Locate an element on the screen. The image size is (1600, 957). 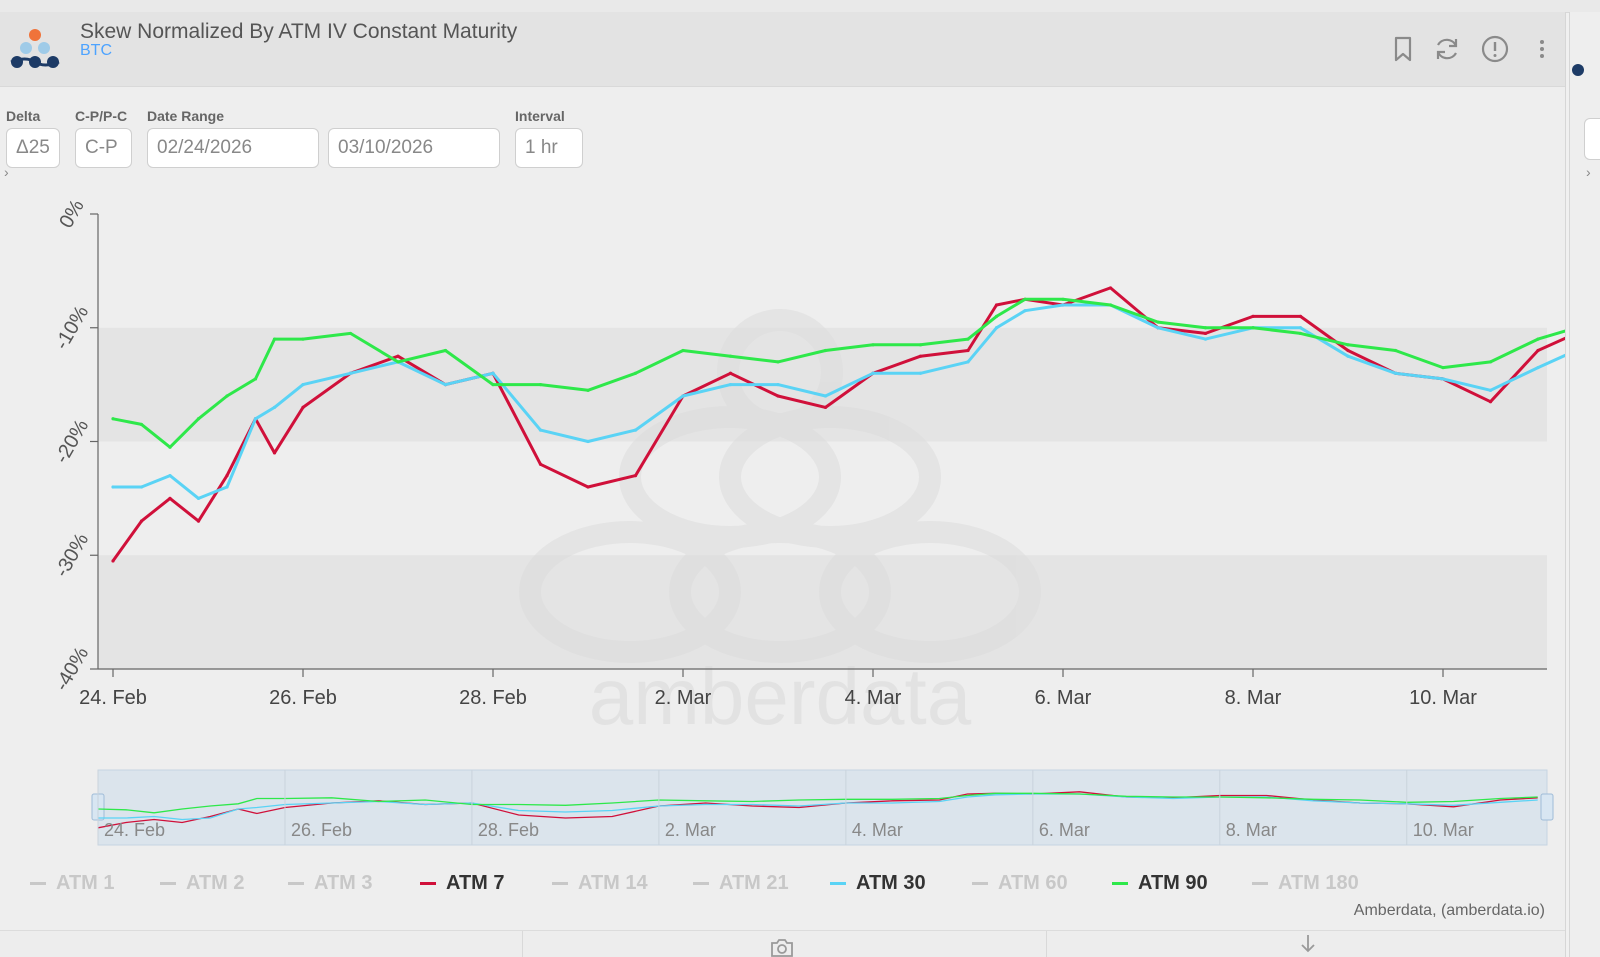
x-tick-label: 4. Mar is located at coordinates (873, 698).